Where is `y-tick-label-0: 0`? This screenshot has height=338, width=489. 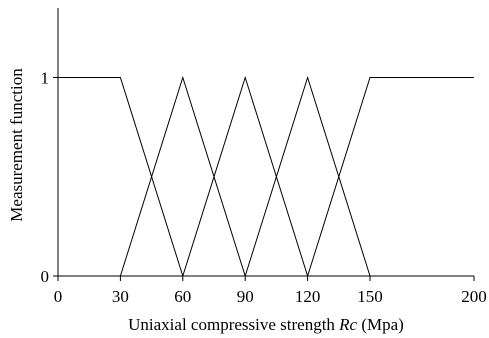
y-tick-label-0: 0 is located at coordinates (45, 276).